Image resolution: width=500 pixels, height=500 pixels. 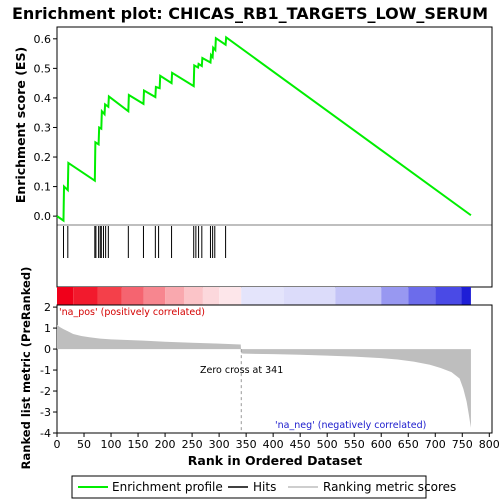 I want to click on legend-label-hits: Hits, so click(x=264, y=487).